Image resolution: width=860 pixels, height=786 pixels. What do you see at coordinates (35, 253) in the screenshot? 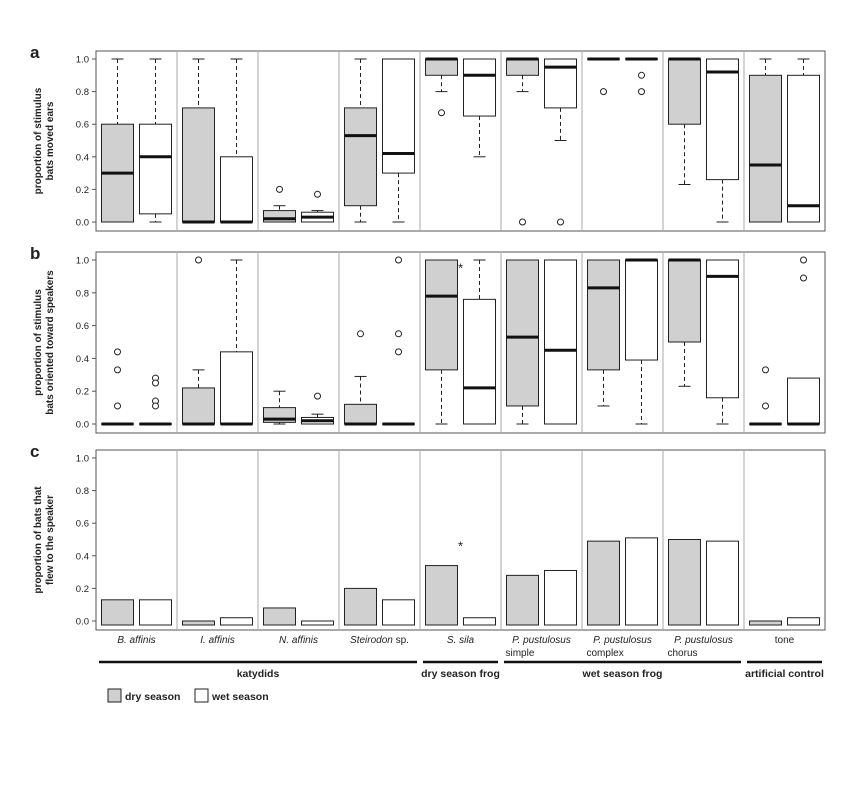
I see `panel-letter: b` at bounding box center [35, 253].